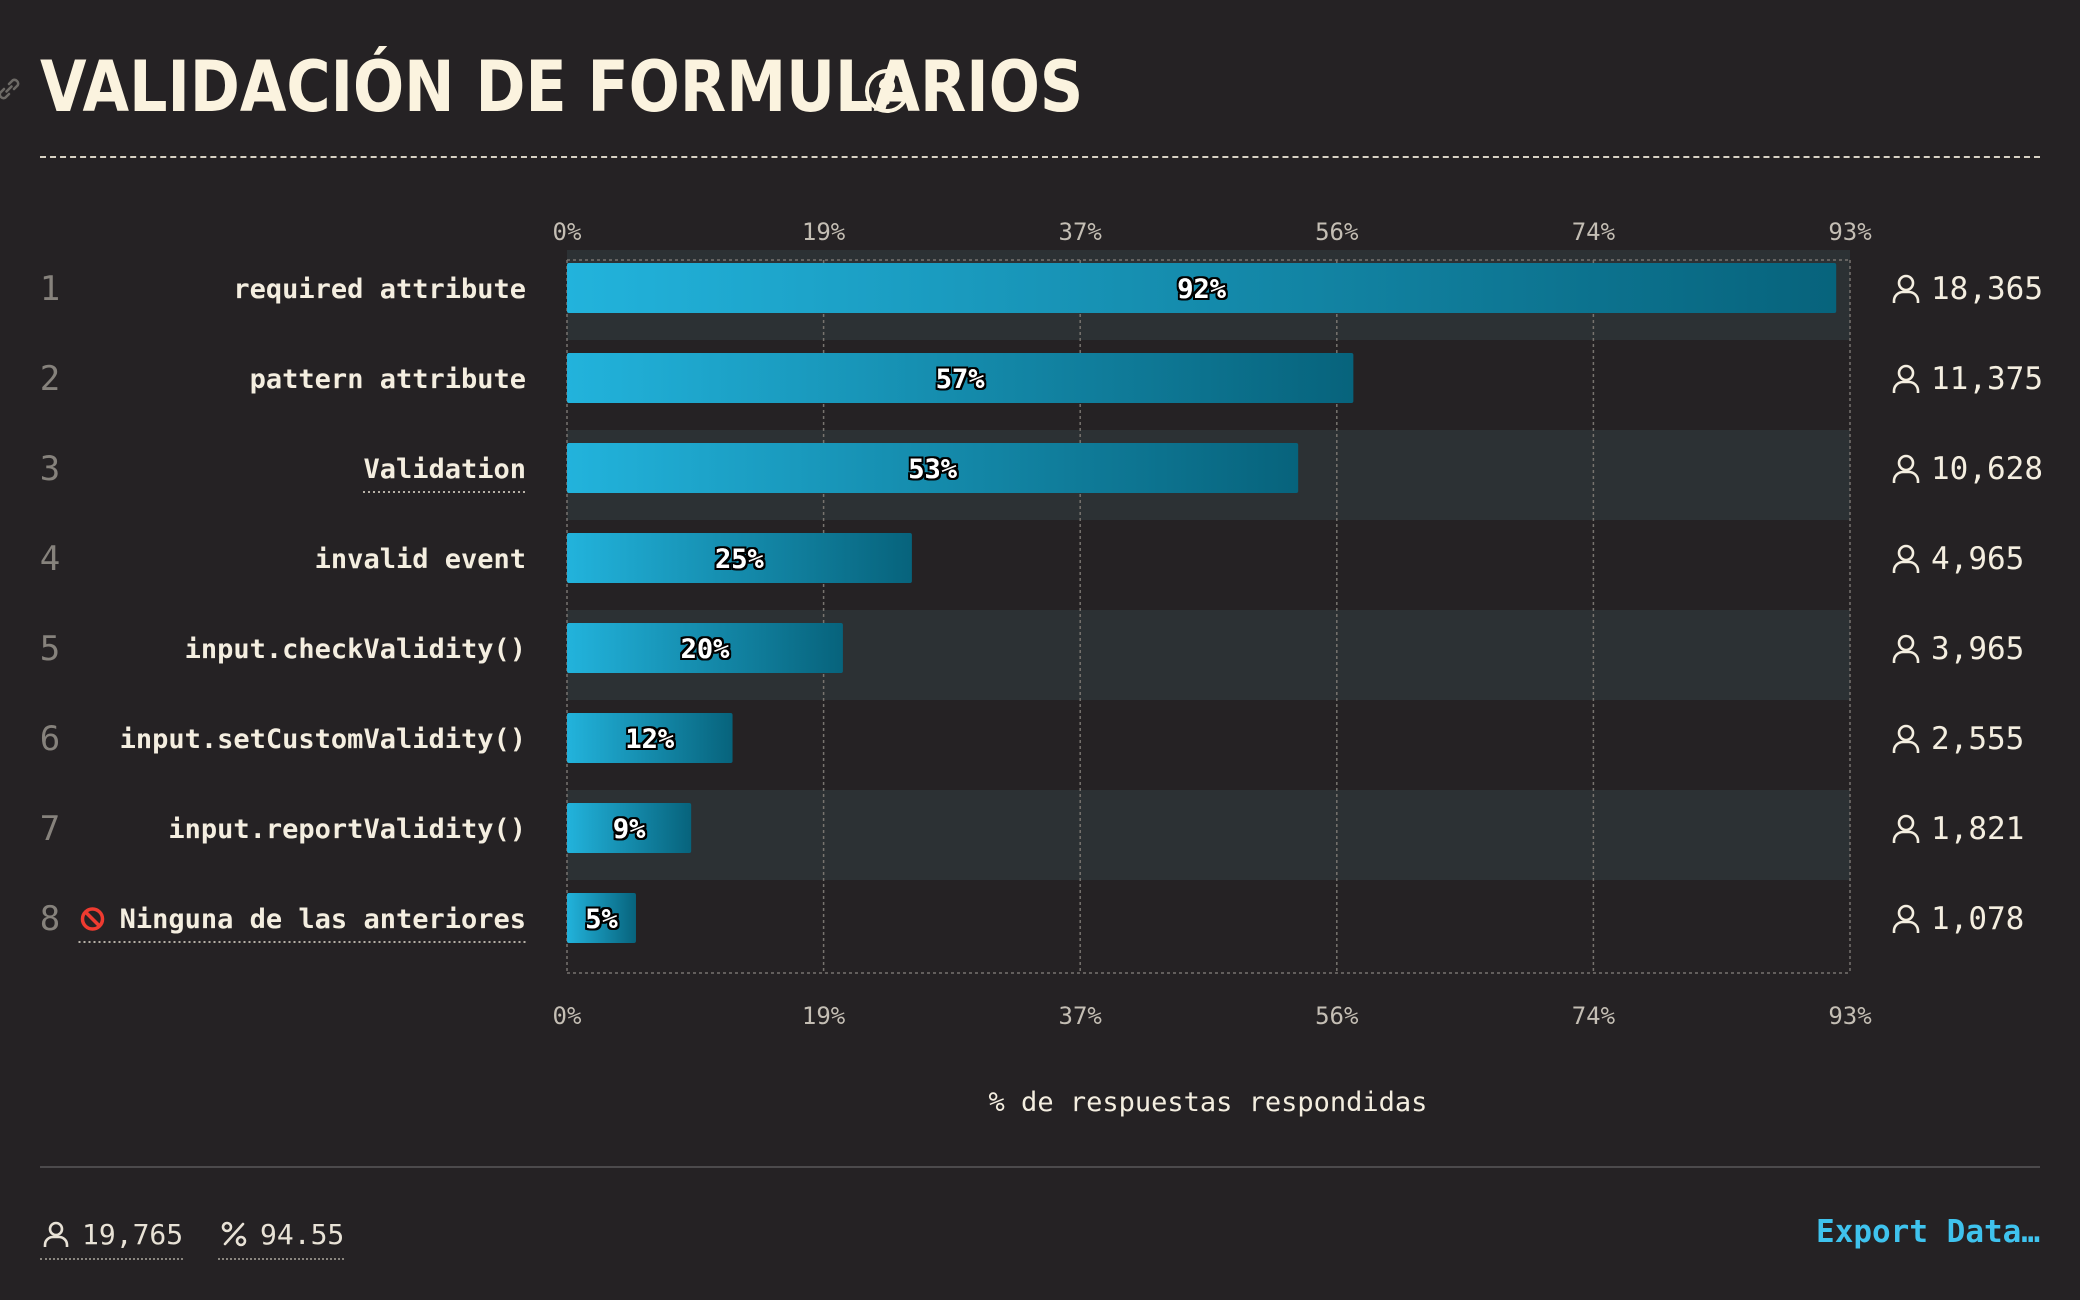 The width and height of the screenshot is (2080, 1300). I want to click on category-label: Ninguna de las anteriores, so click(323, 919).